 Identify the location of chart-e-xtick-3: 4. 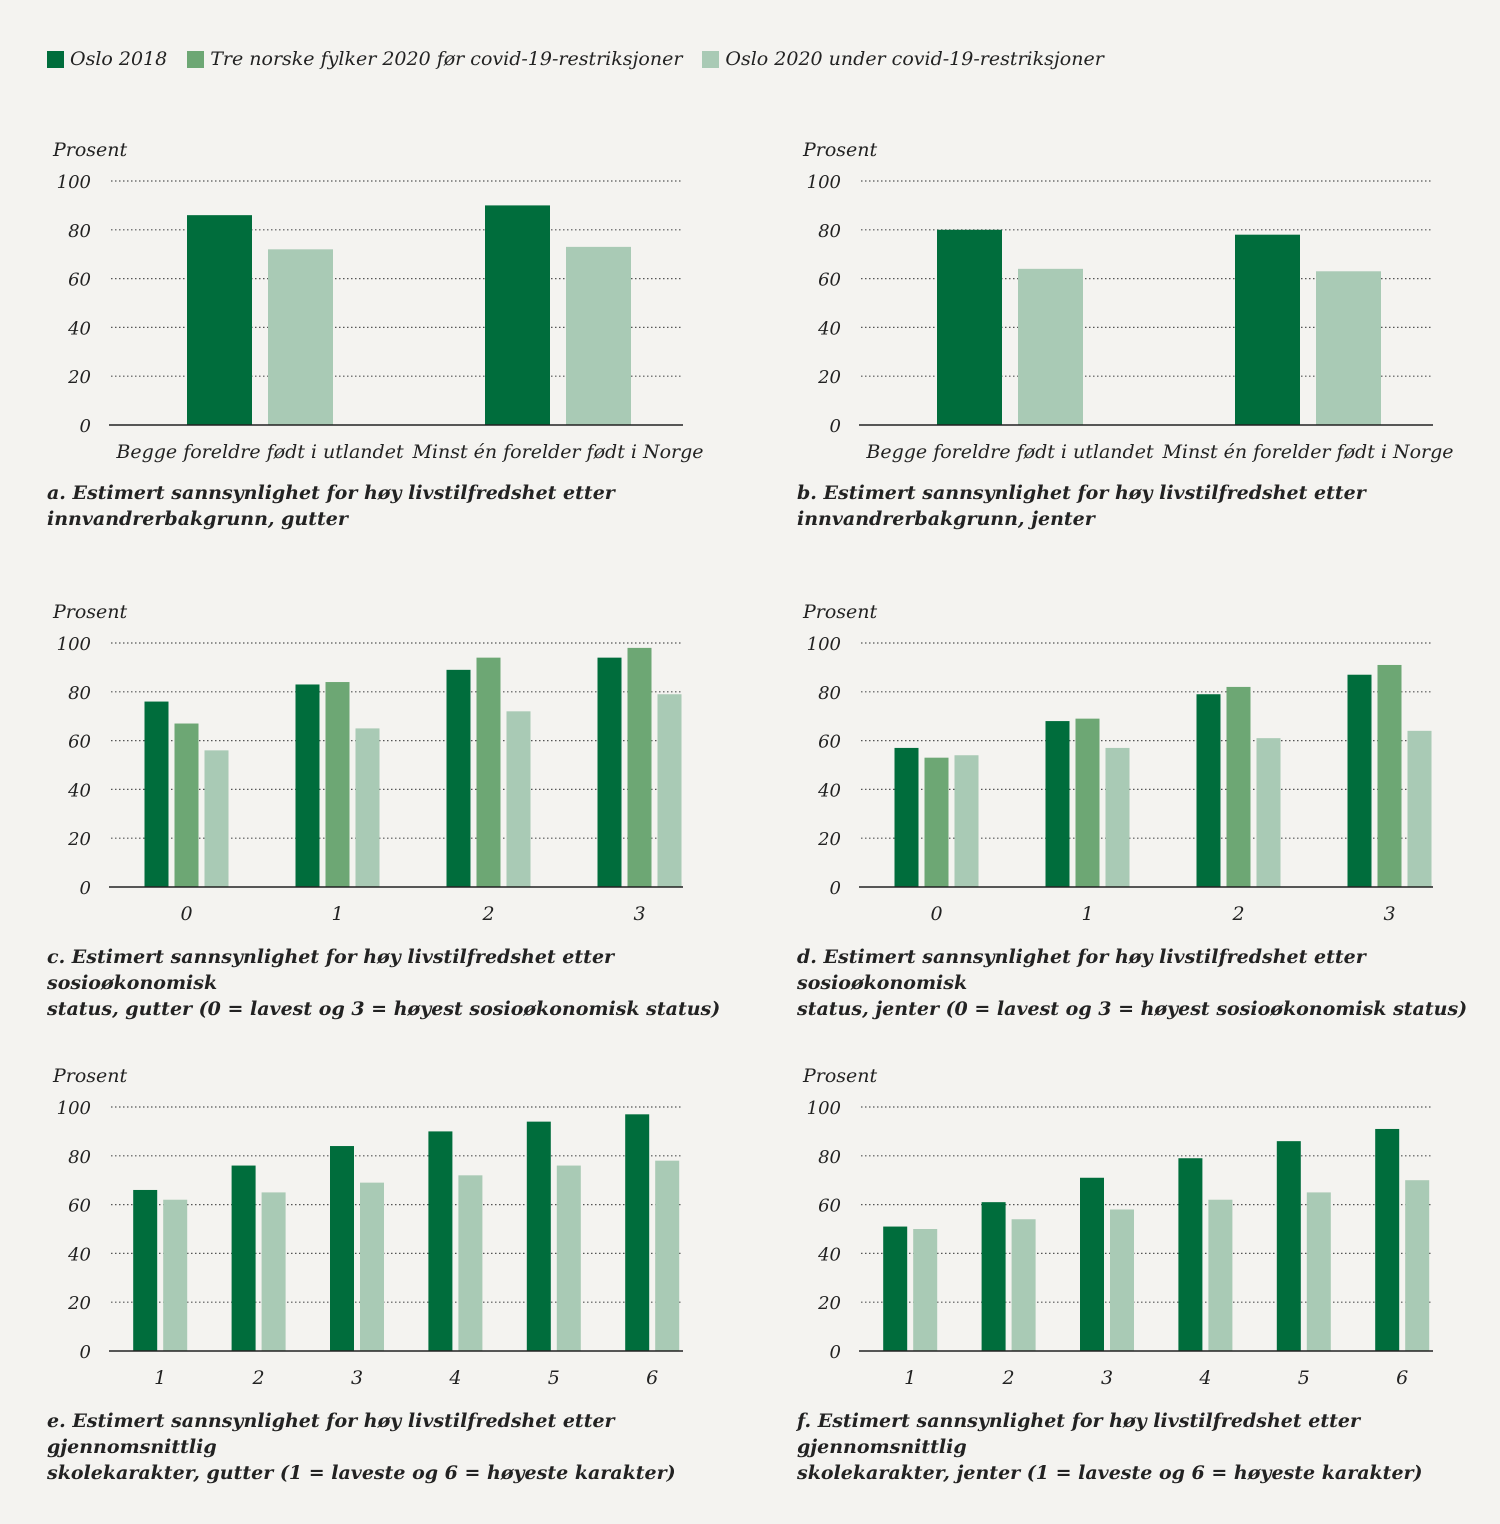
(454, 1378).